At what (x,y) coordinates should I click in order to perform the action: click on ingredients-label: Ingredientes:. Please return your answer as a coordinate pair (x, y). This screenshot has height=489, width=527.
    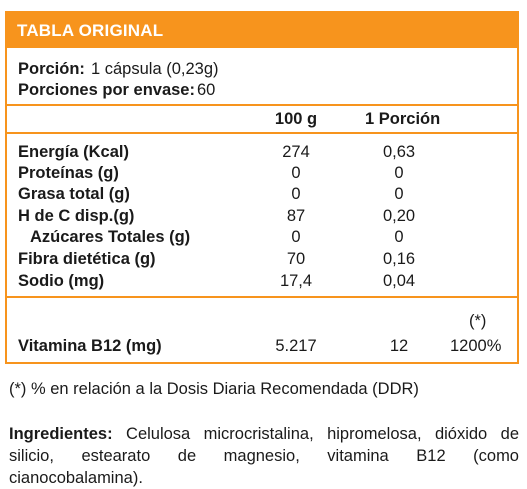
    Looking at the image, I should click on (61, 434).